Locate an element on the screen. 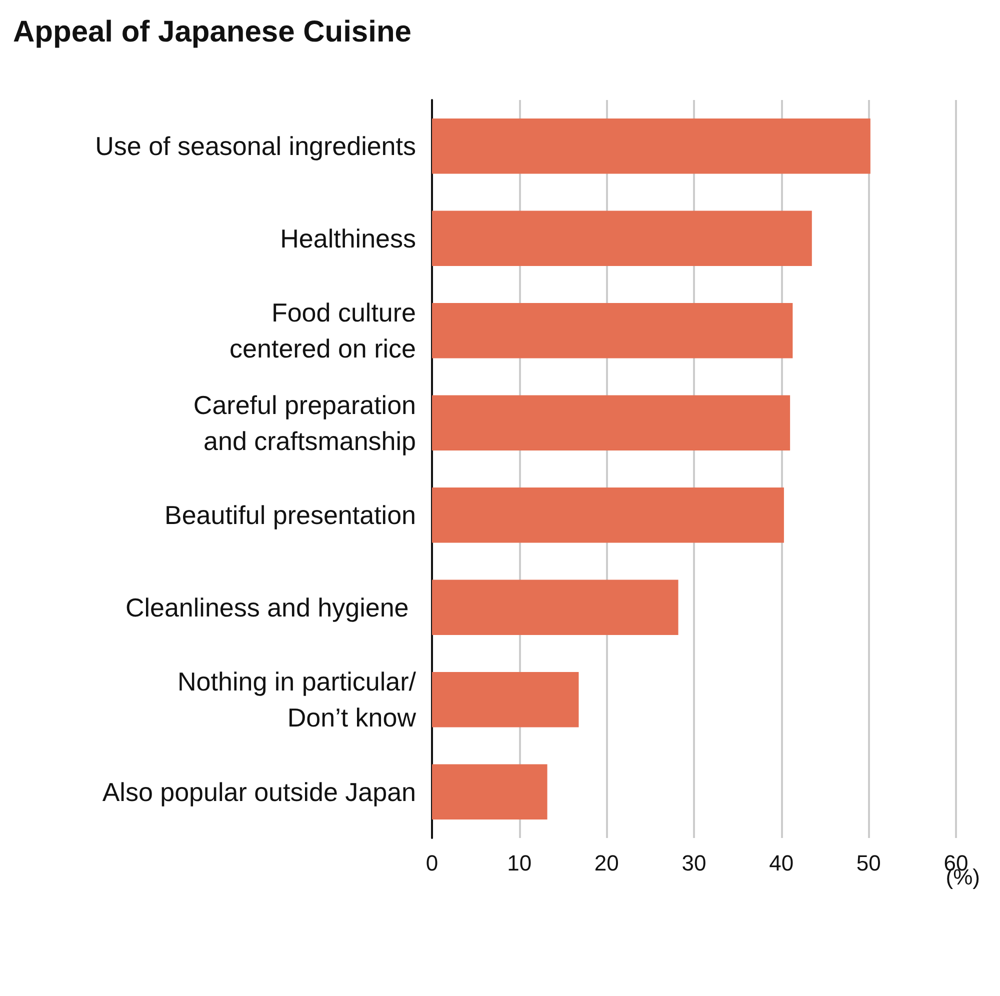 The height and width of the screenshot is (996, 1000). chart-title: Appeal of Japanese Cuisine is located at coordinates (212, 32).